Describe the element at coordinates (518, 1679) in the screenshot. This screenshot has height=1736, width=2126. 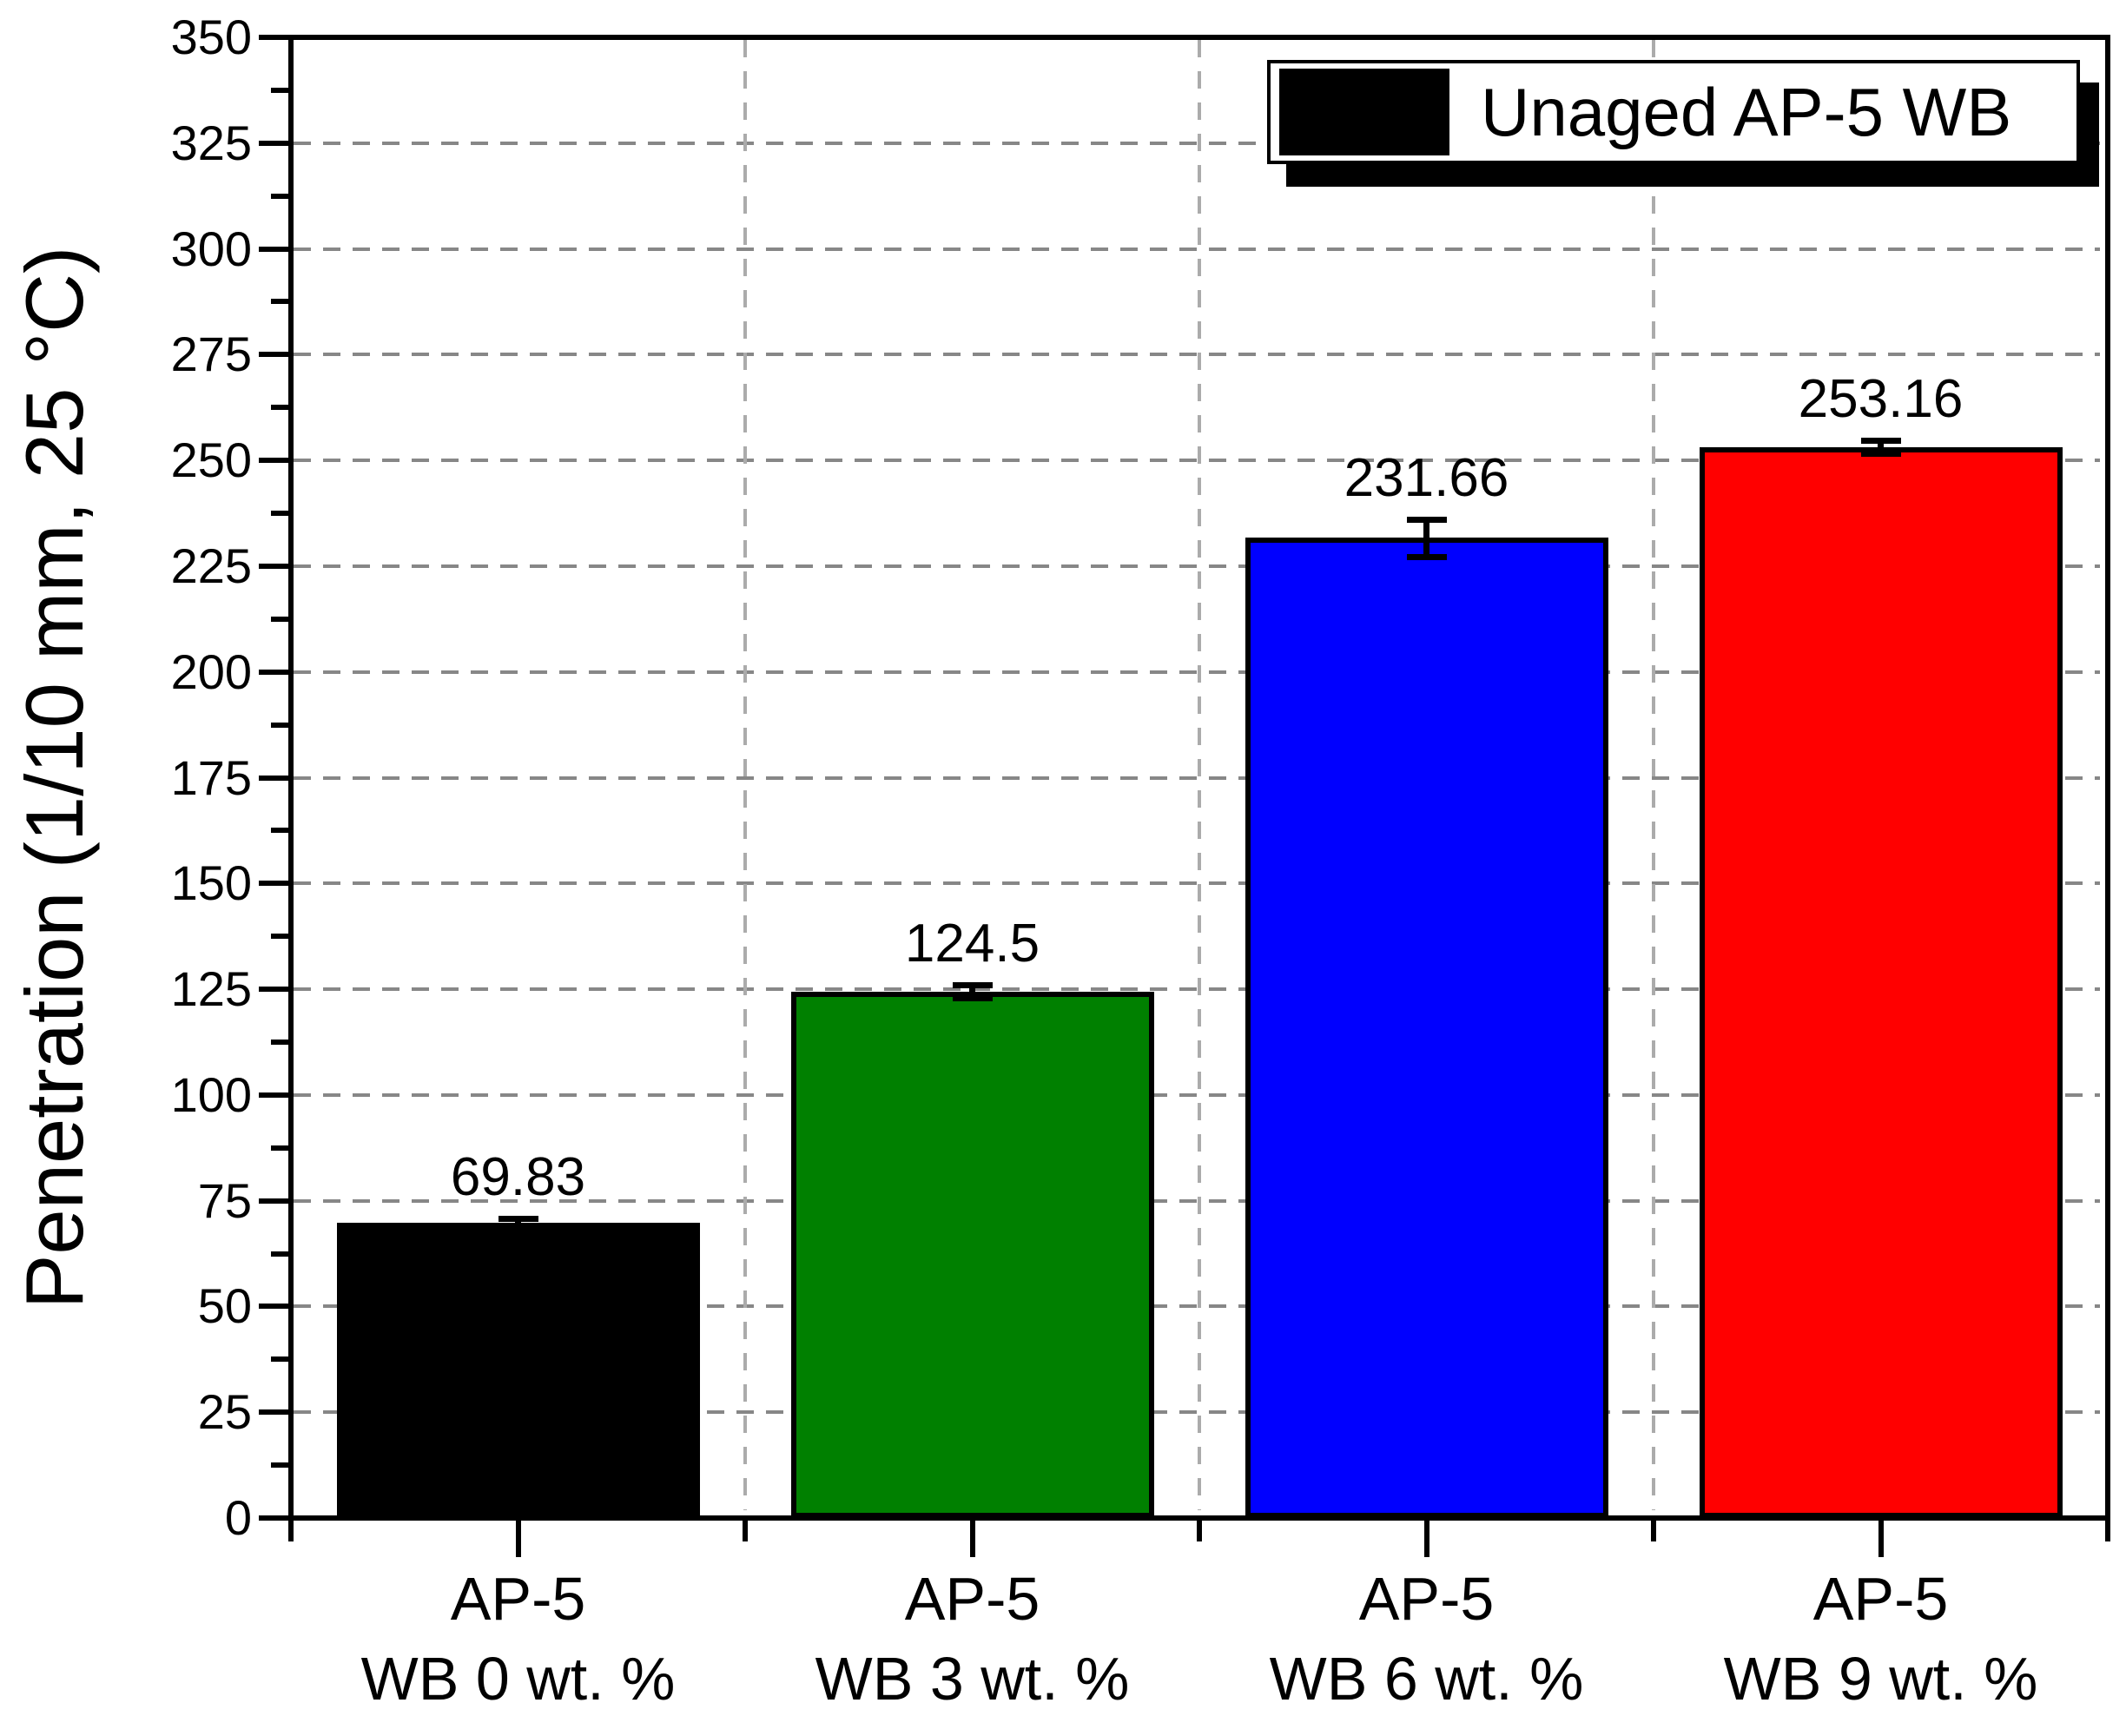
I see `x-category-label-line: WB 0 wt. %` at that location.